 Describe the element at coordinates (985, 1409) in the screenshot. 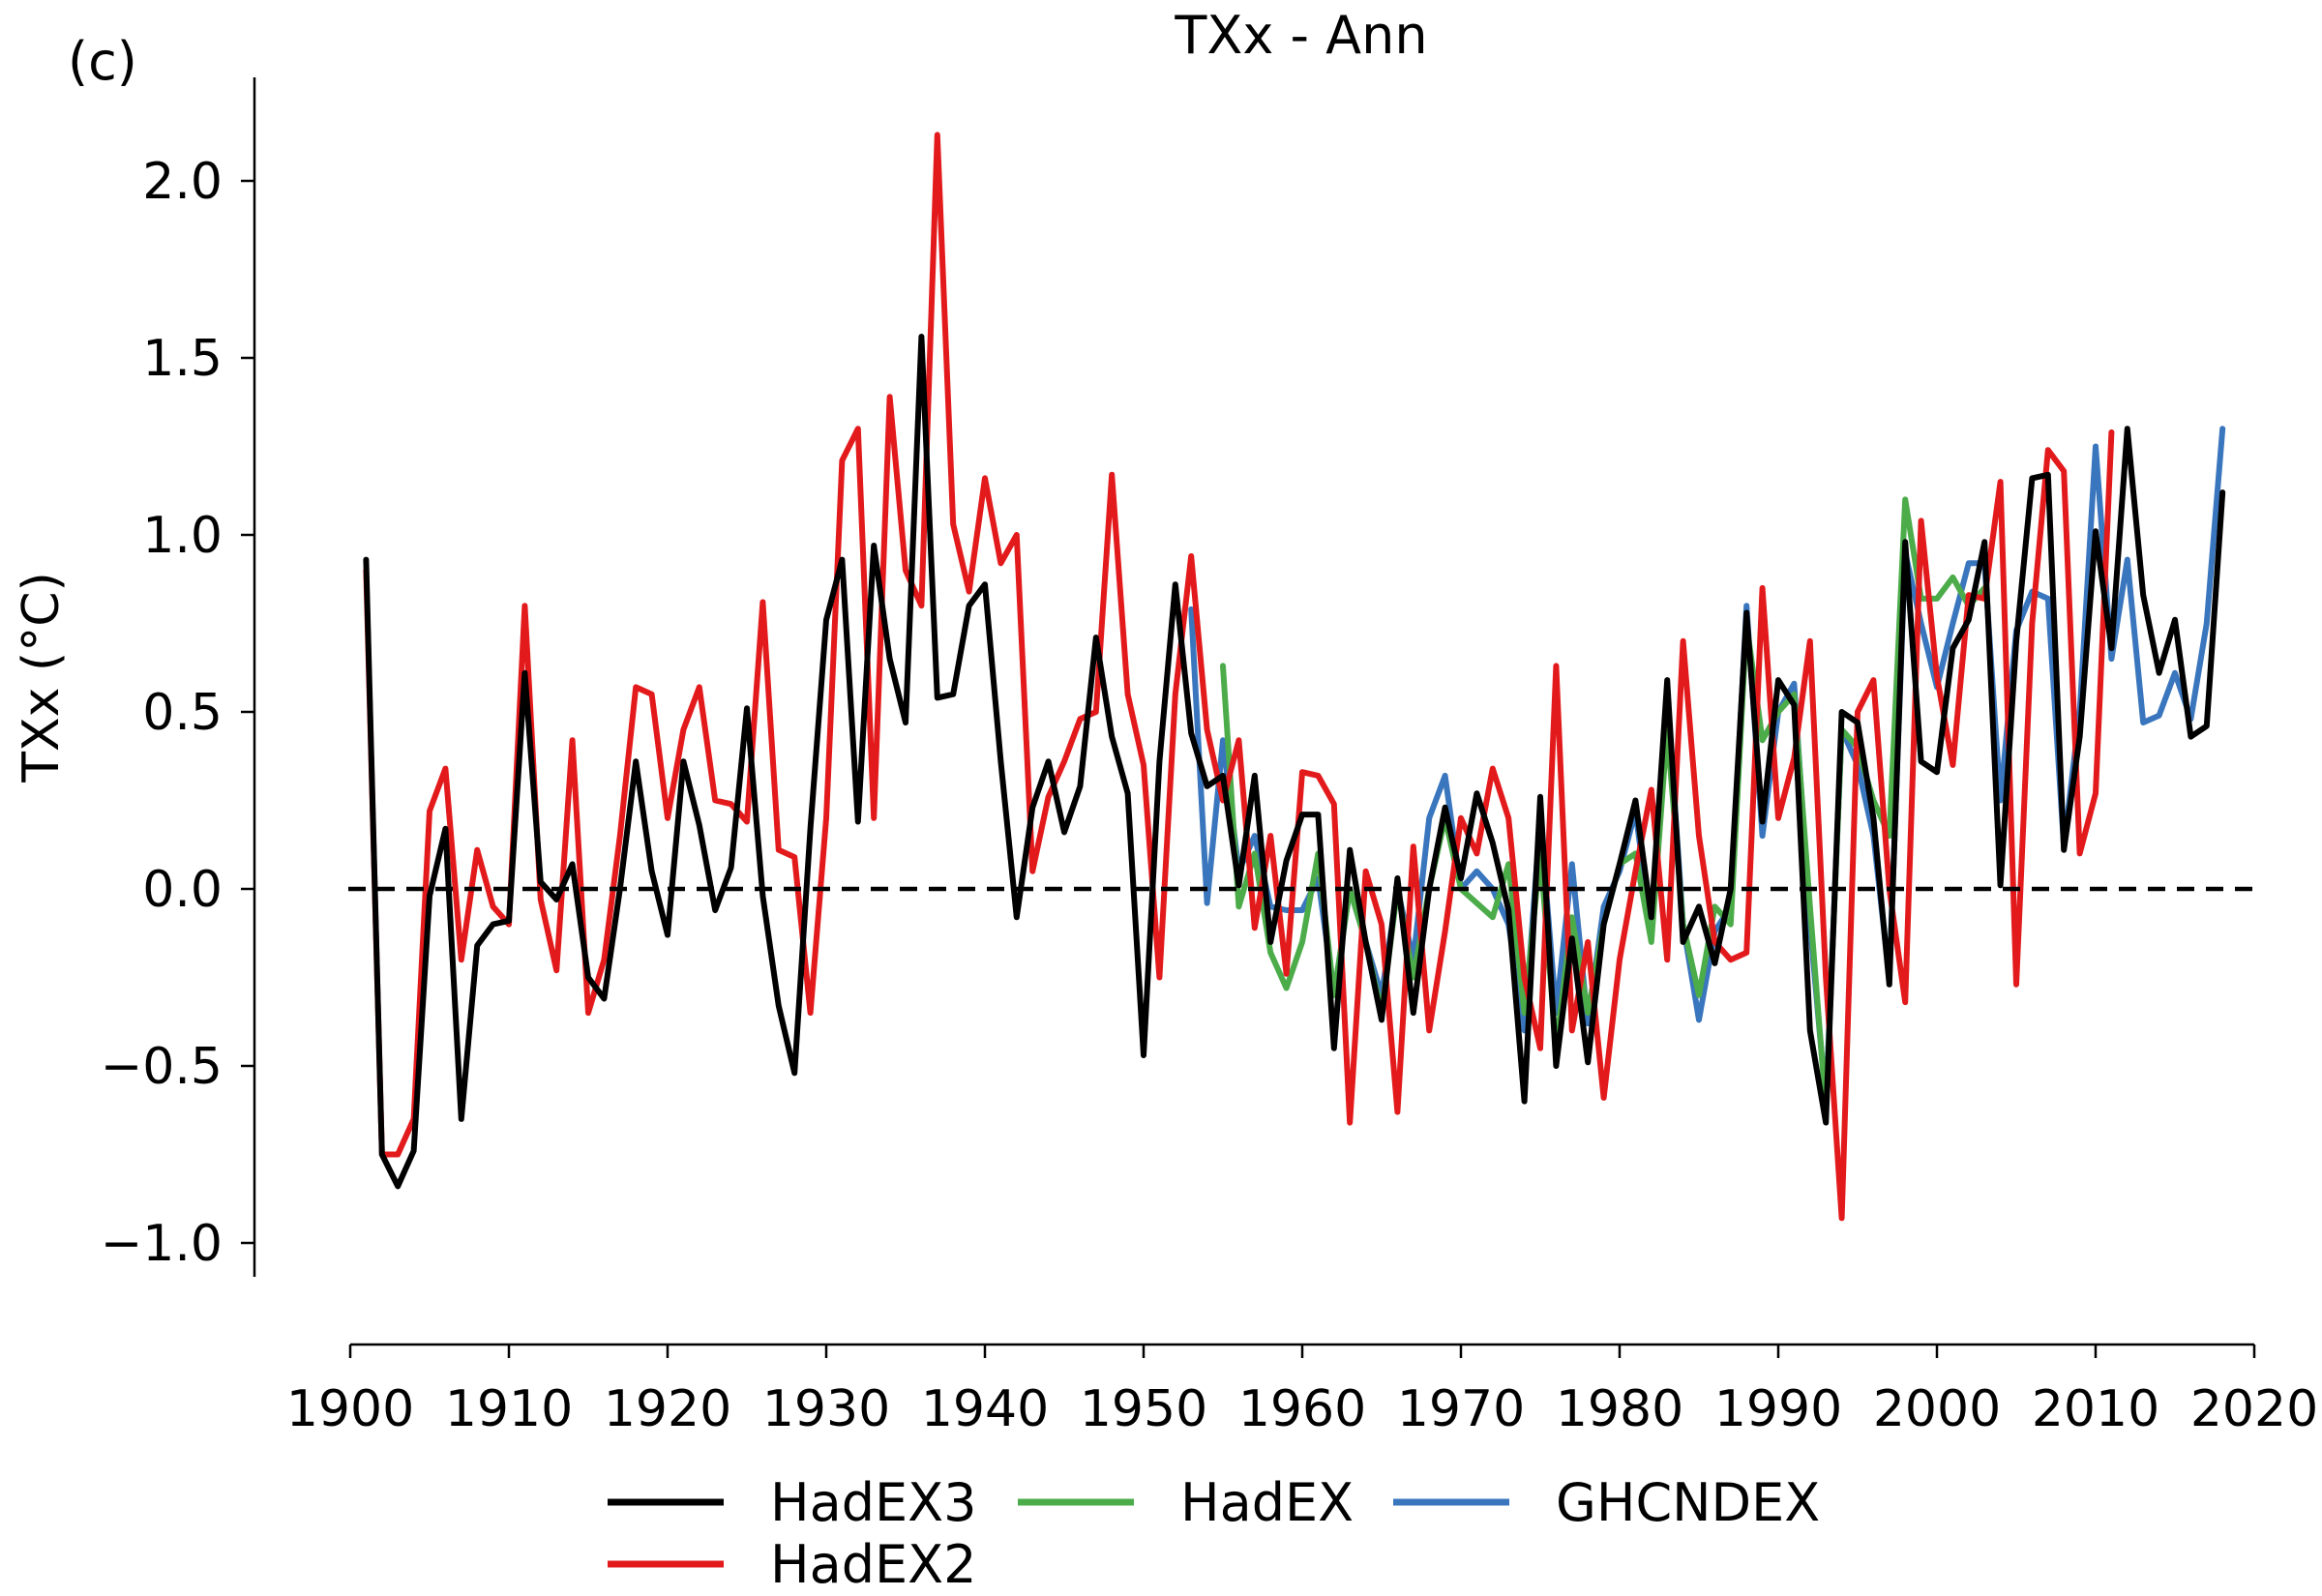

I see `x-tick-label: 1940` at that location.